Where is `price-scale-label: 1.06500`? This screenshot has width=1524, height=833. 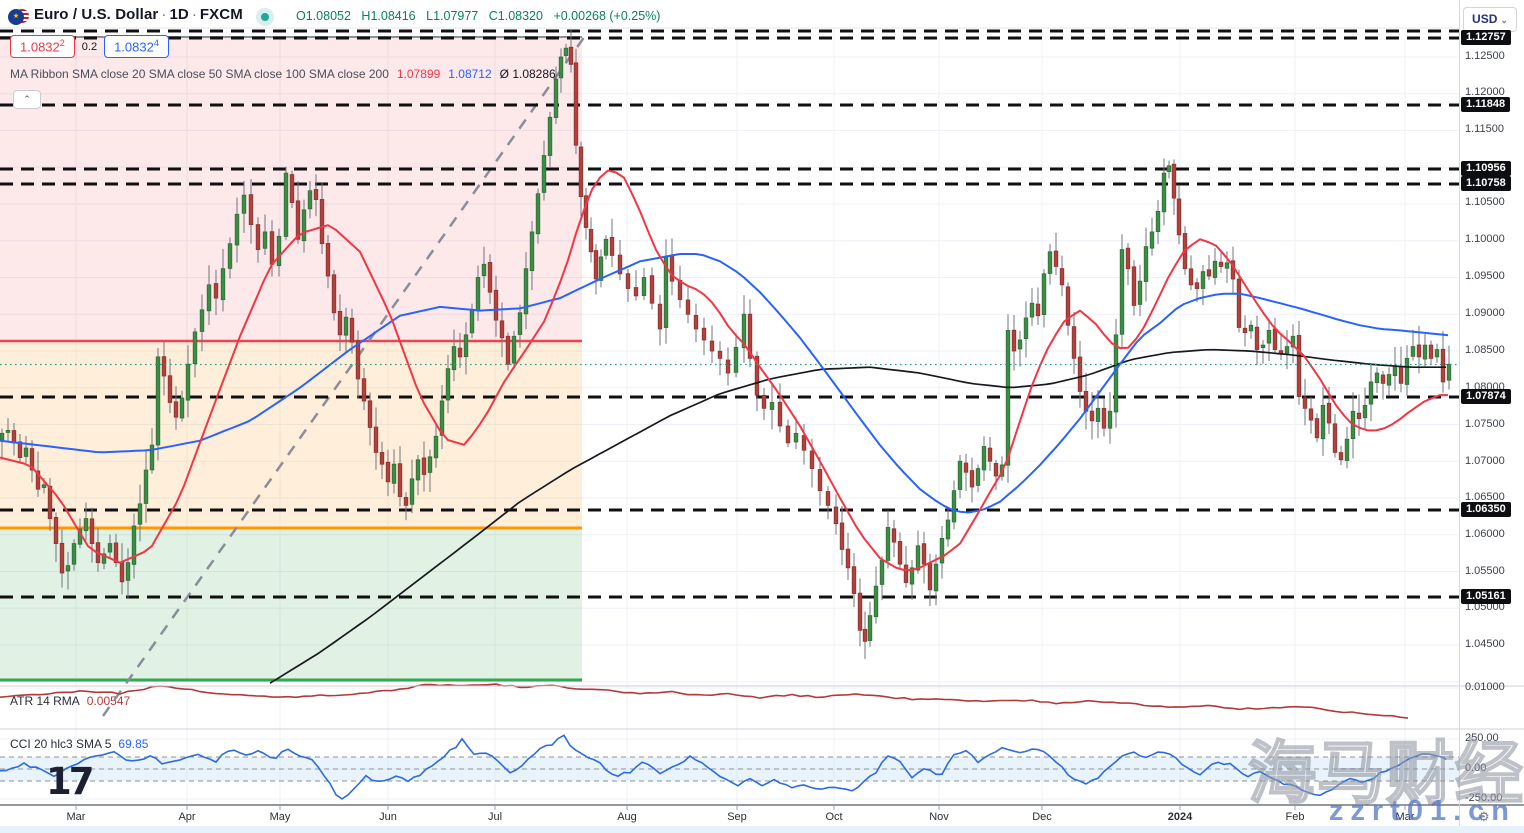
price-scale-label: 1.06500 is located at coordinates (1485, 497).